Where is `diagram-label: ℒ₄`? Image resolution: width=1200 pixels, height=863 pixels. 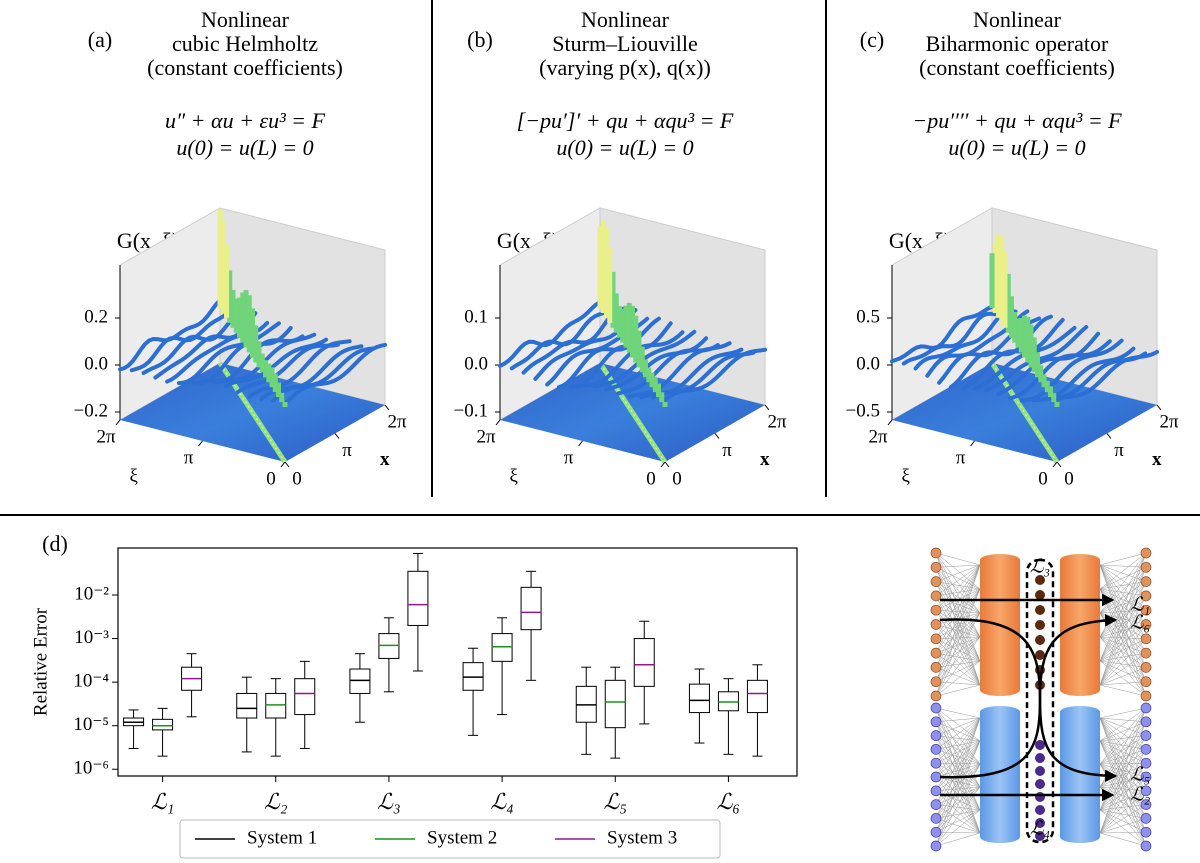
diagram-label: ℒ₄ is located at coordinates (1040, 828).